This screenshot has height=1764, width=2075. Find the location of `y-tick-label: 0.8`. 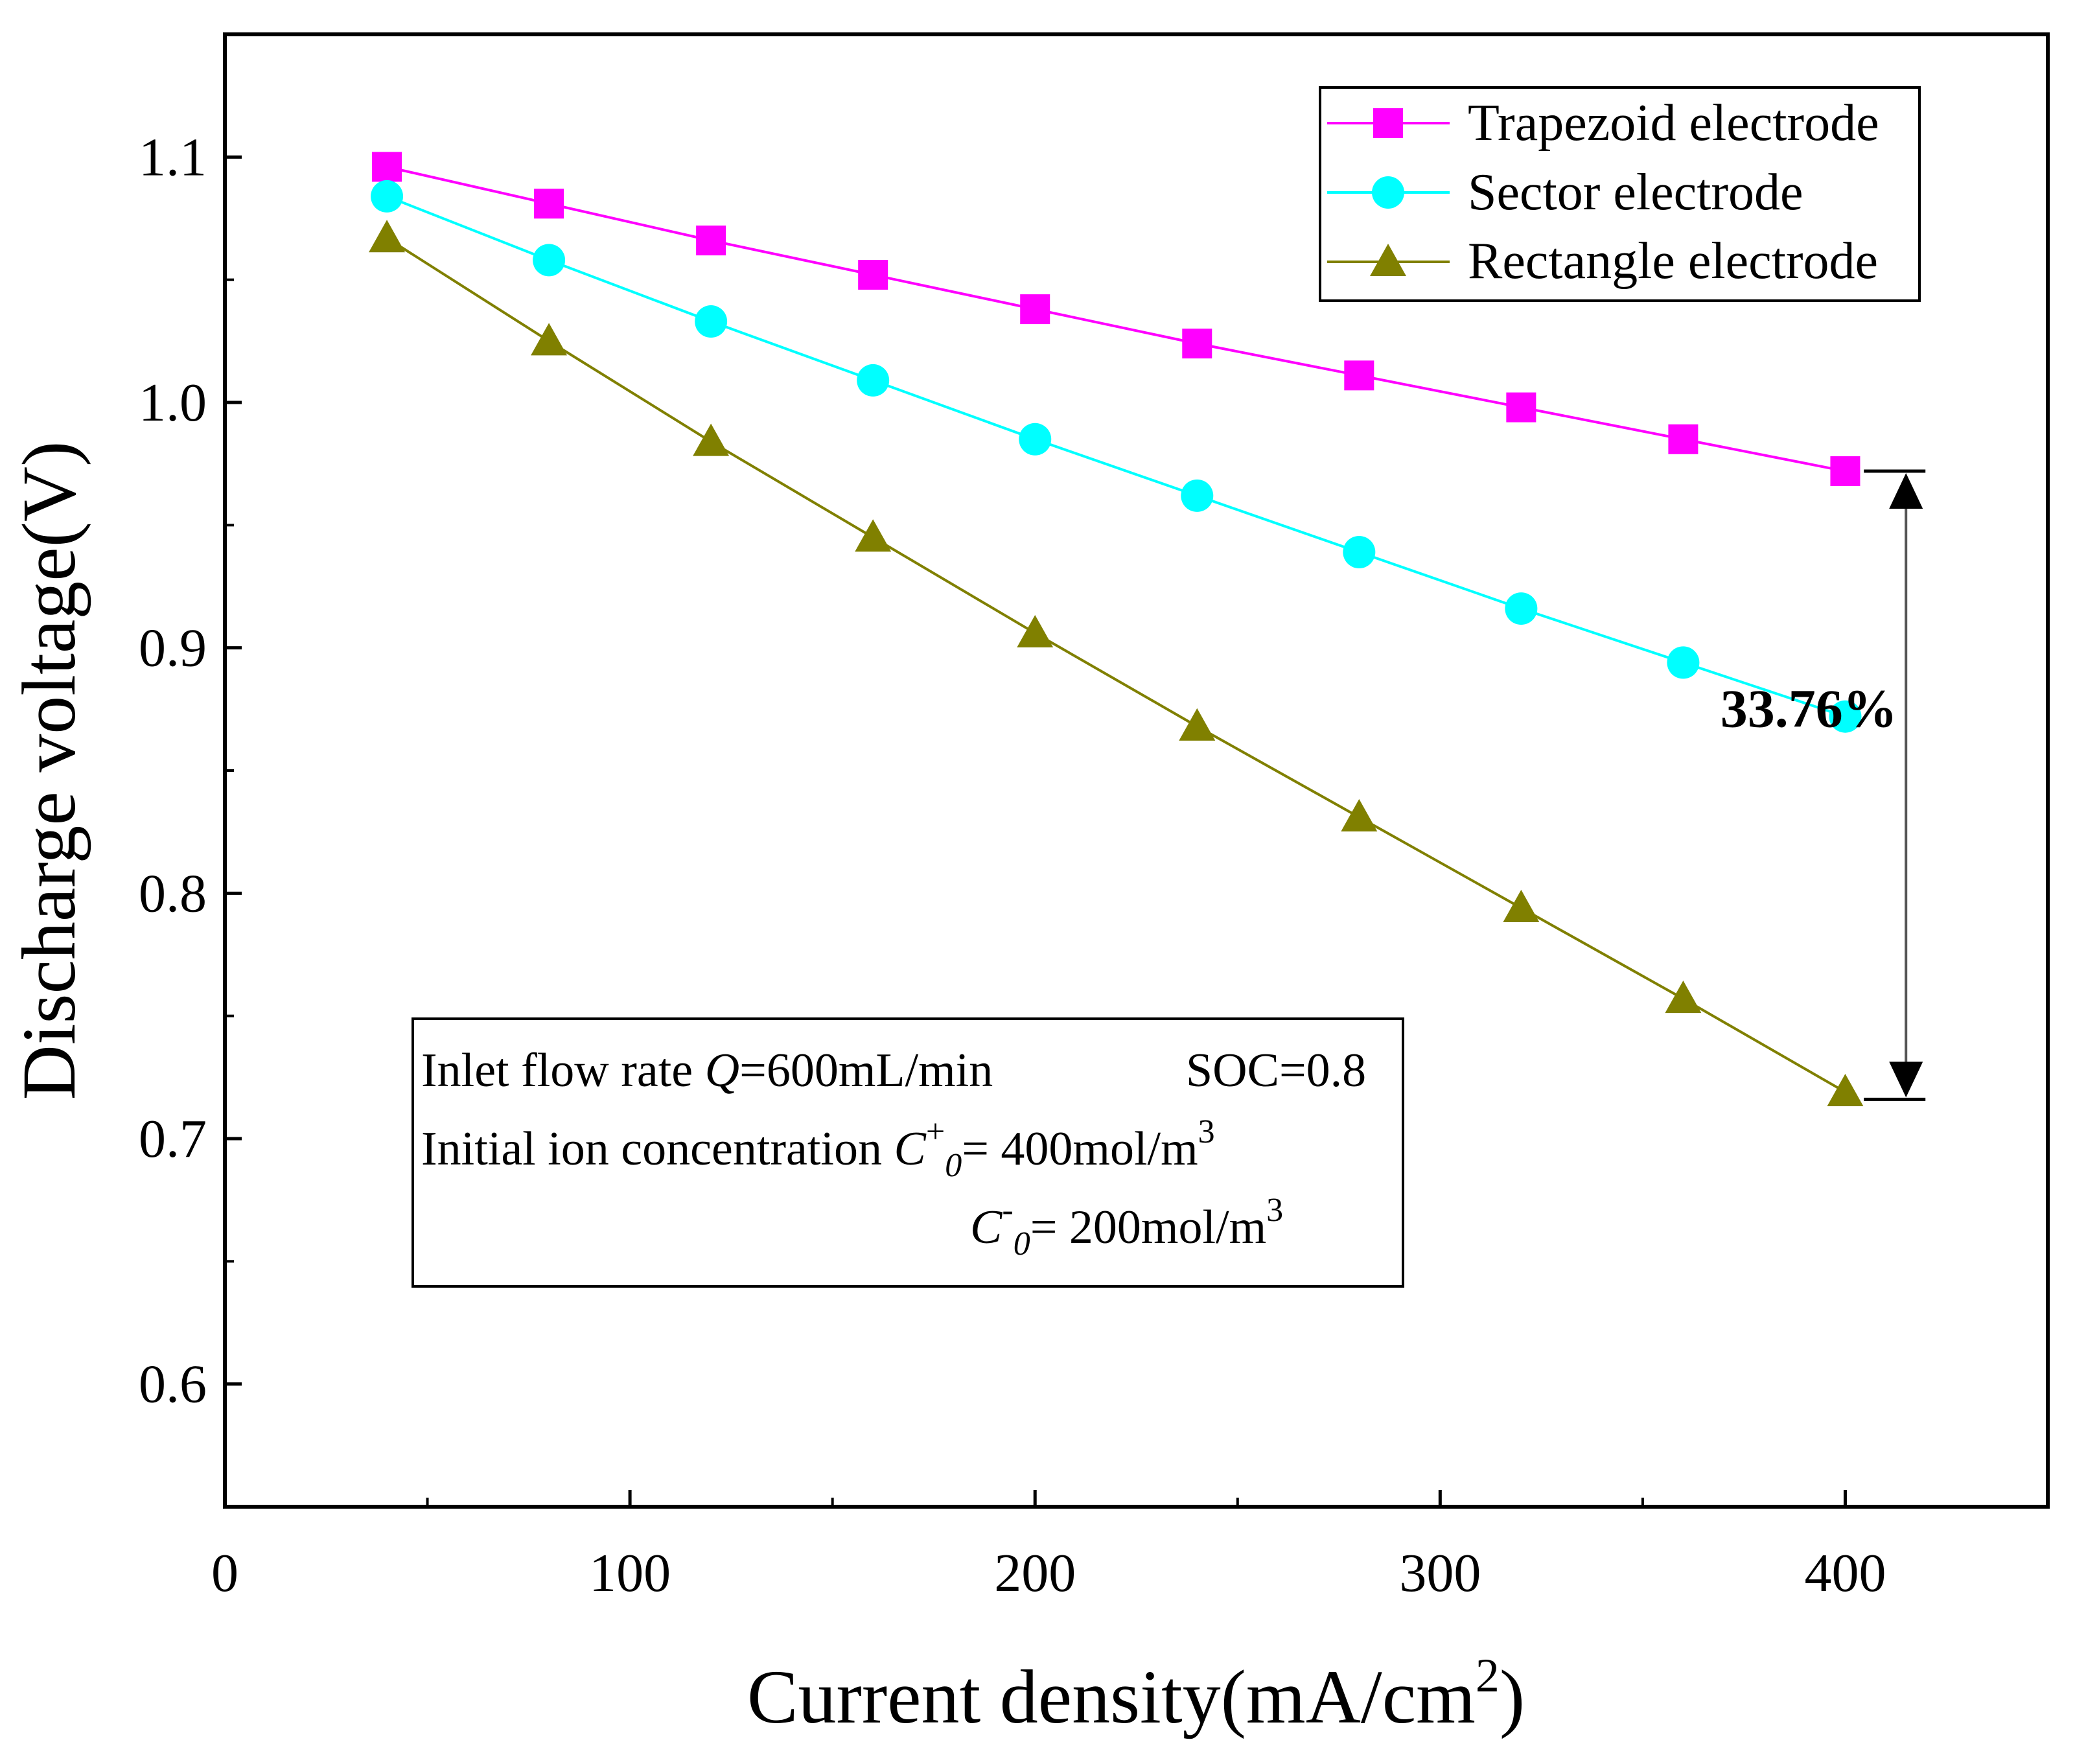

y-tick-label: 0.8 is located at coordinates (173, 893).